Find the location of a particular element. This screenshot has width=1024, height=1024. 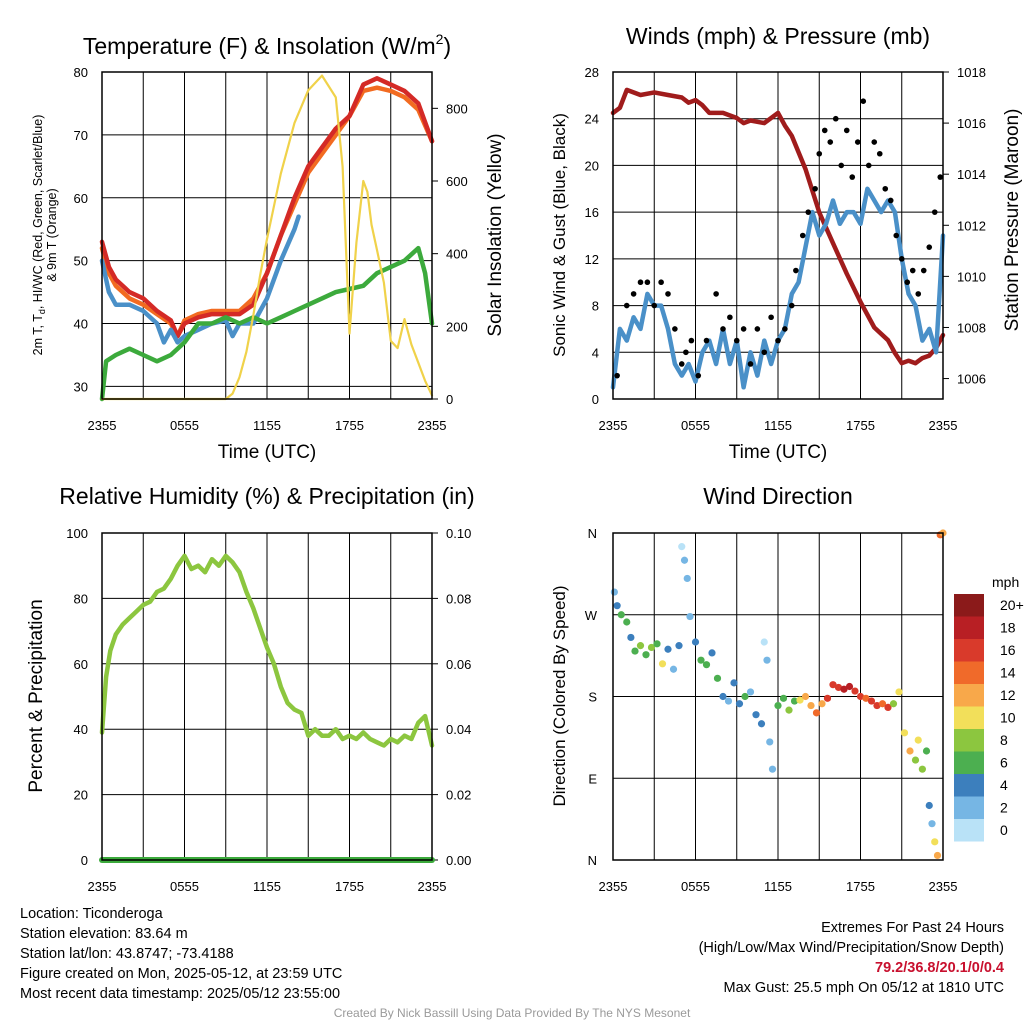

dir-ytick-label: W is located at coordinates (591, 615).